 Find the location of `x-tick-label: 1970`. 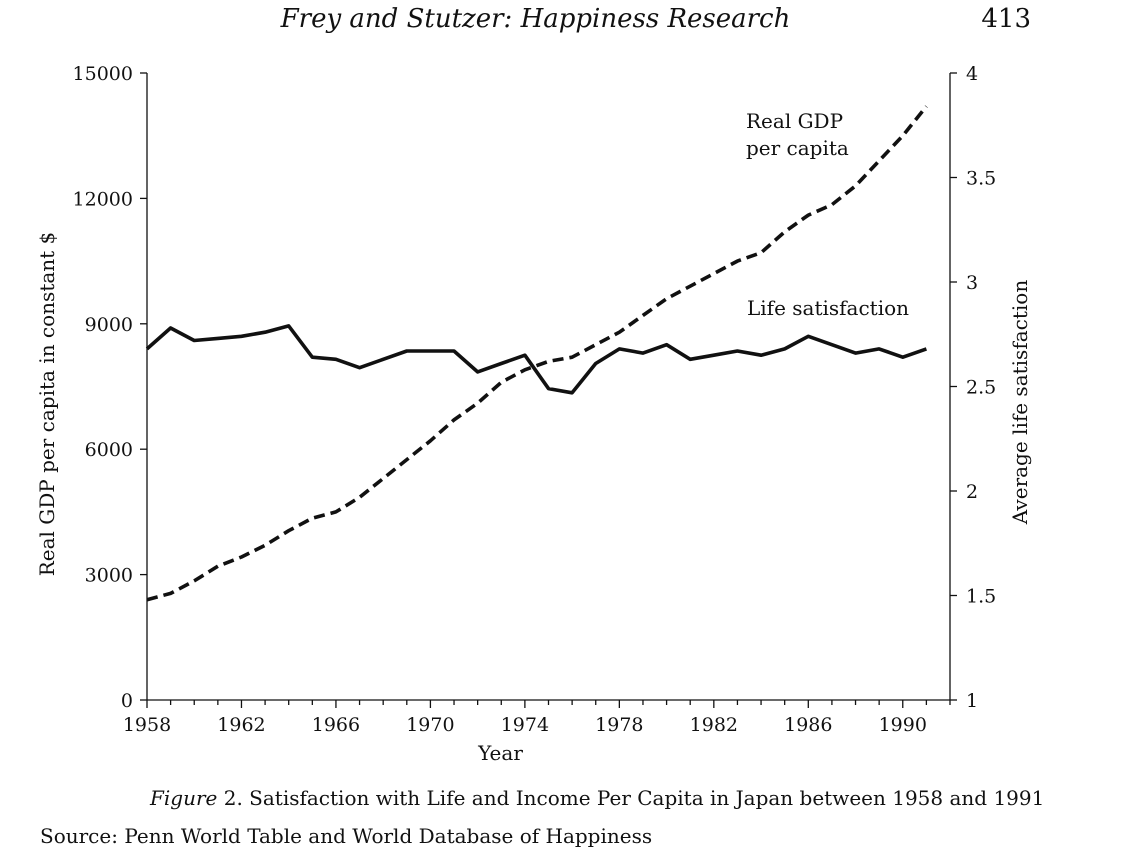

x-tick-label: 1970 is located at coordinates (430, 725).